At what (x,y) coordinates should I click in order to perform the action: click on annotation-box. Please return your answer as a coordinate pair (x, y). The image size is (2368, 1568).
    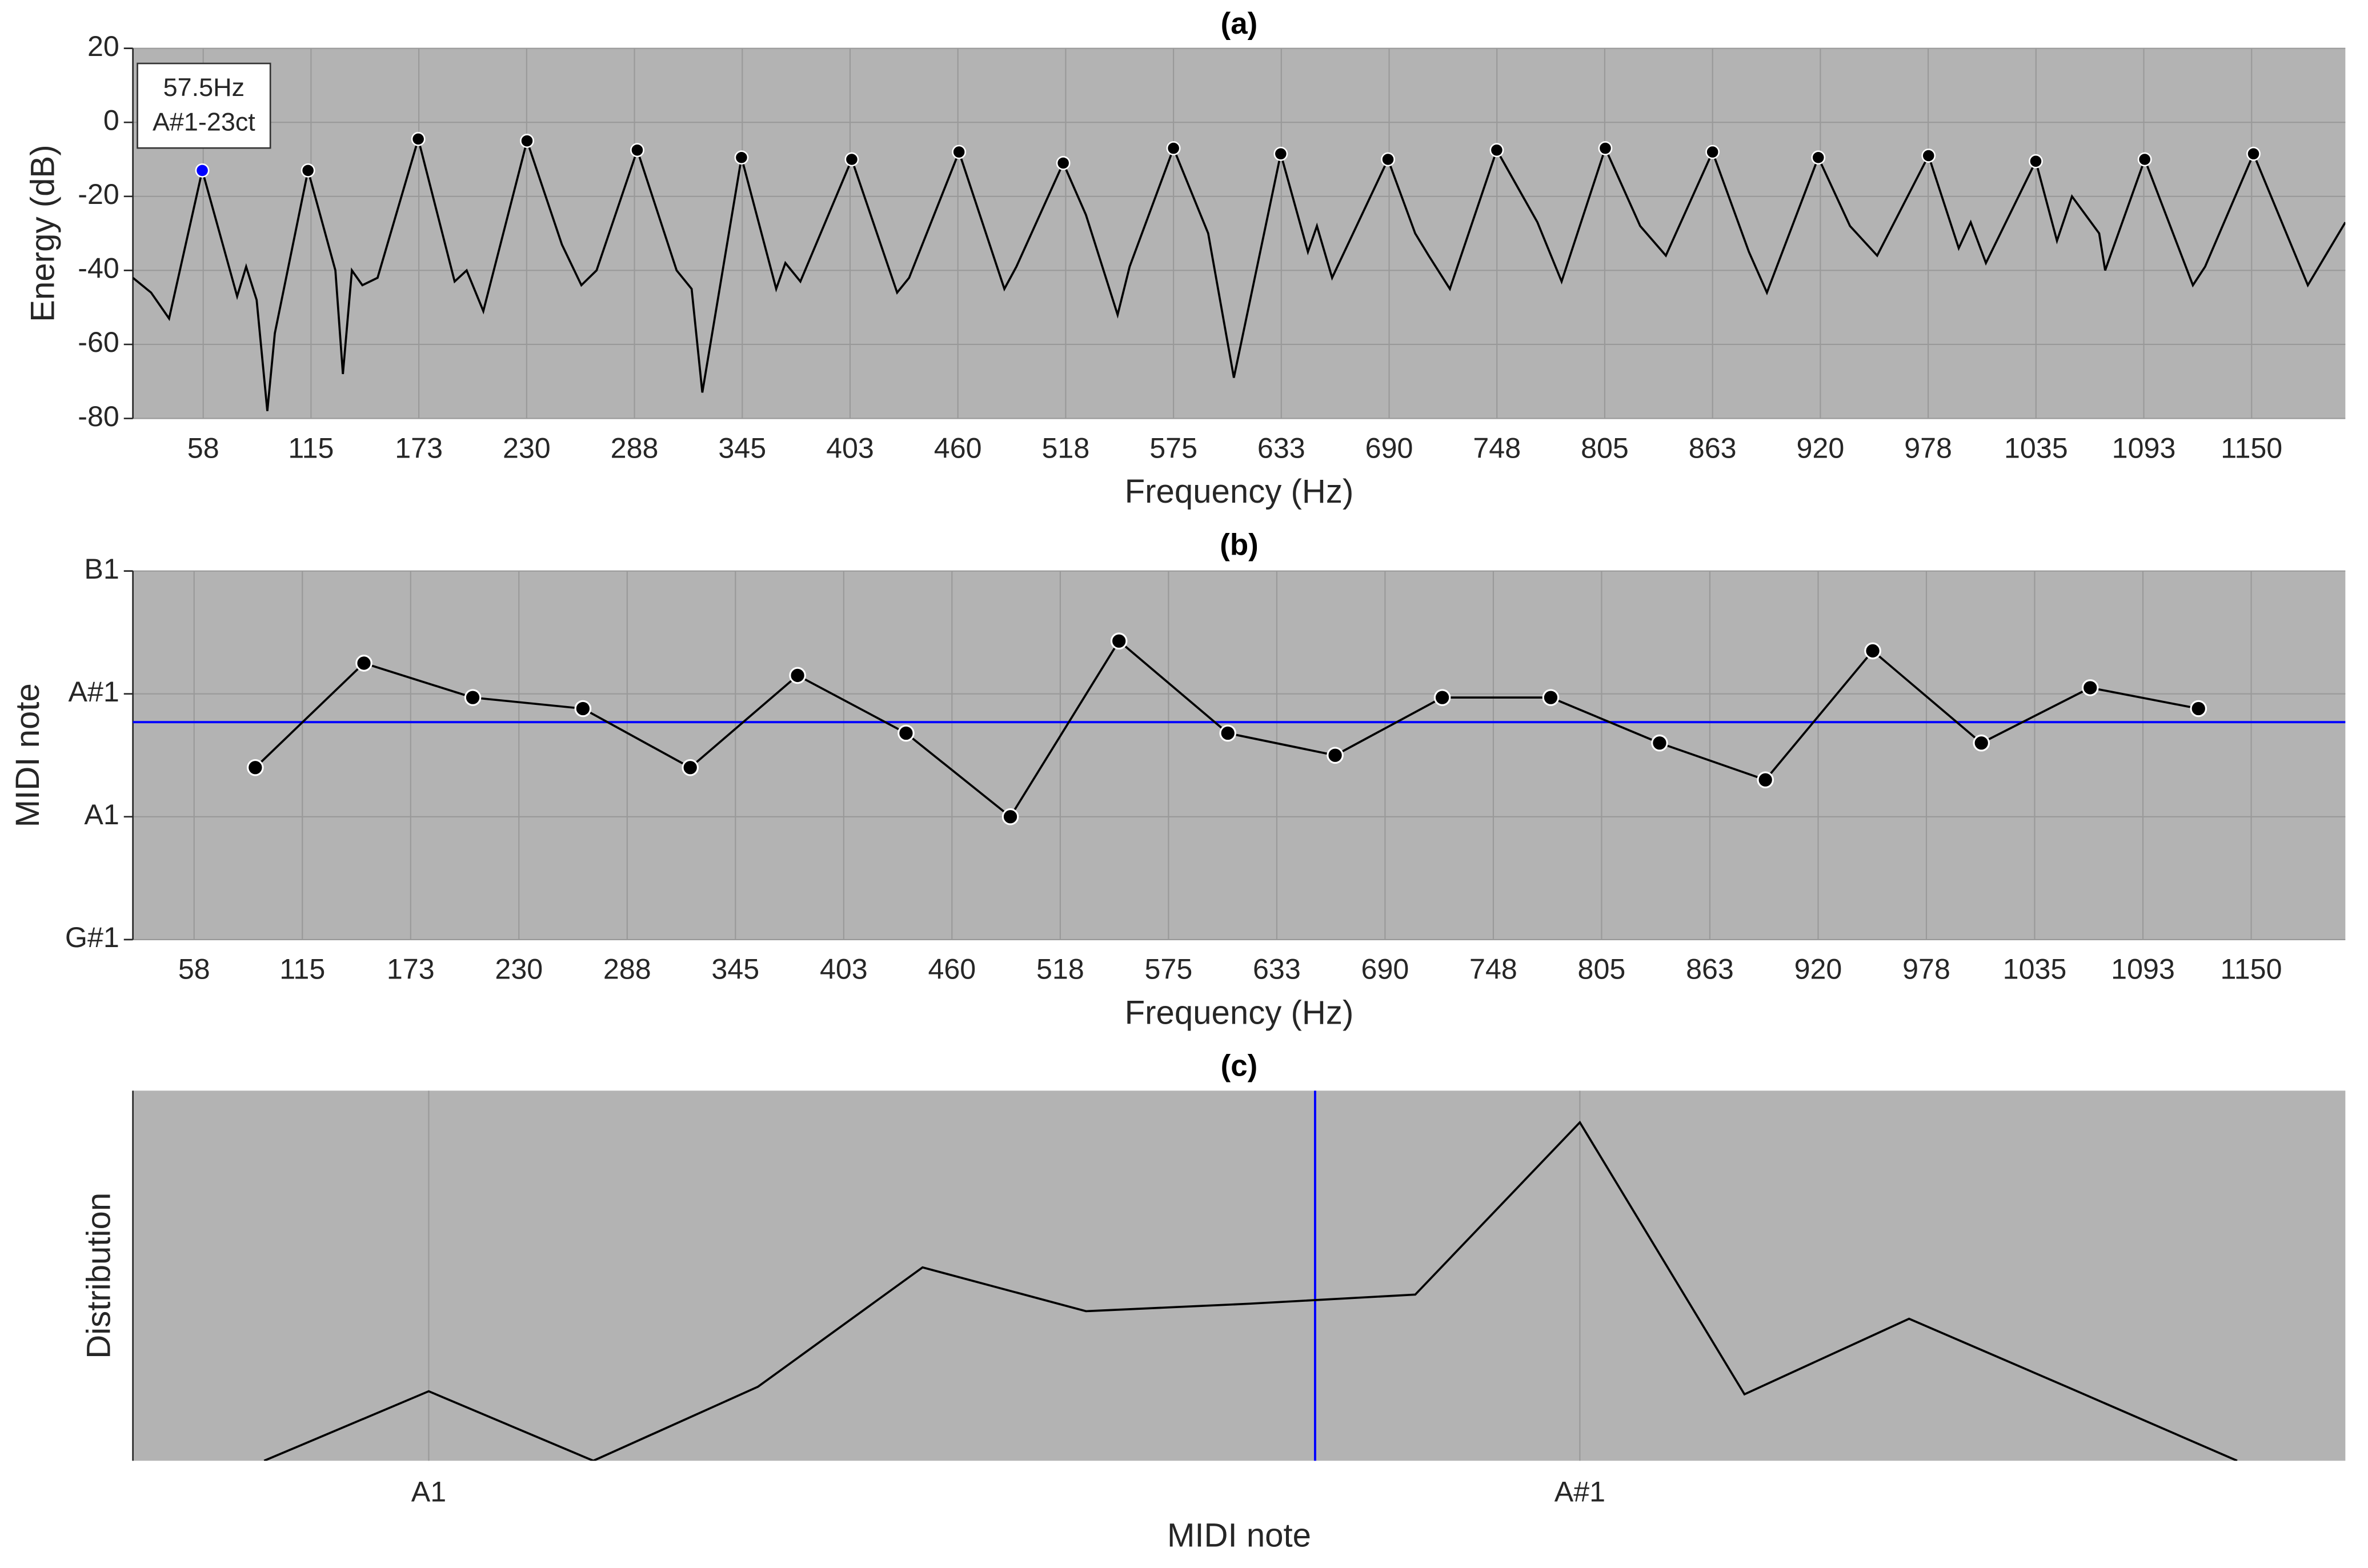
    Looking at the image, I should click on (204, 105).